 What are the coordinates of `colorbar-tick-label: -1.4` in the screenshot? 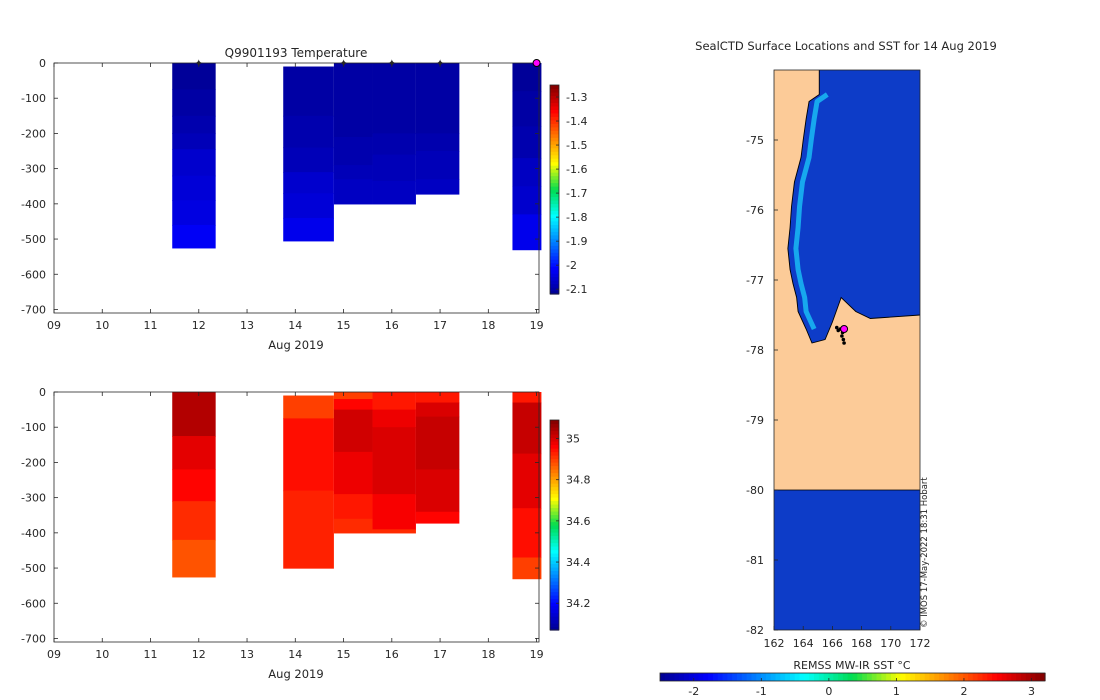 It's located at (576, 121).